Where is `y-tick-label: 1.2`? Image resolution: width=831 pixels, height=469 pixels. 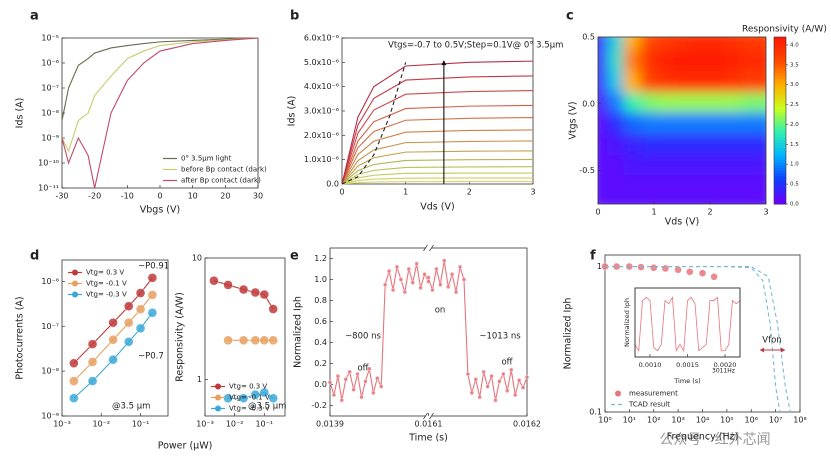
y-tick-label: 1.2 is located at coordinates (320, 258).